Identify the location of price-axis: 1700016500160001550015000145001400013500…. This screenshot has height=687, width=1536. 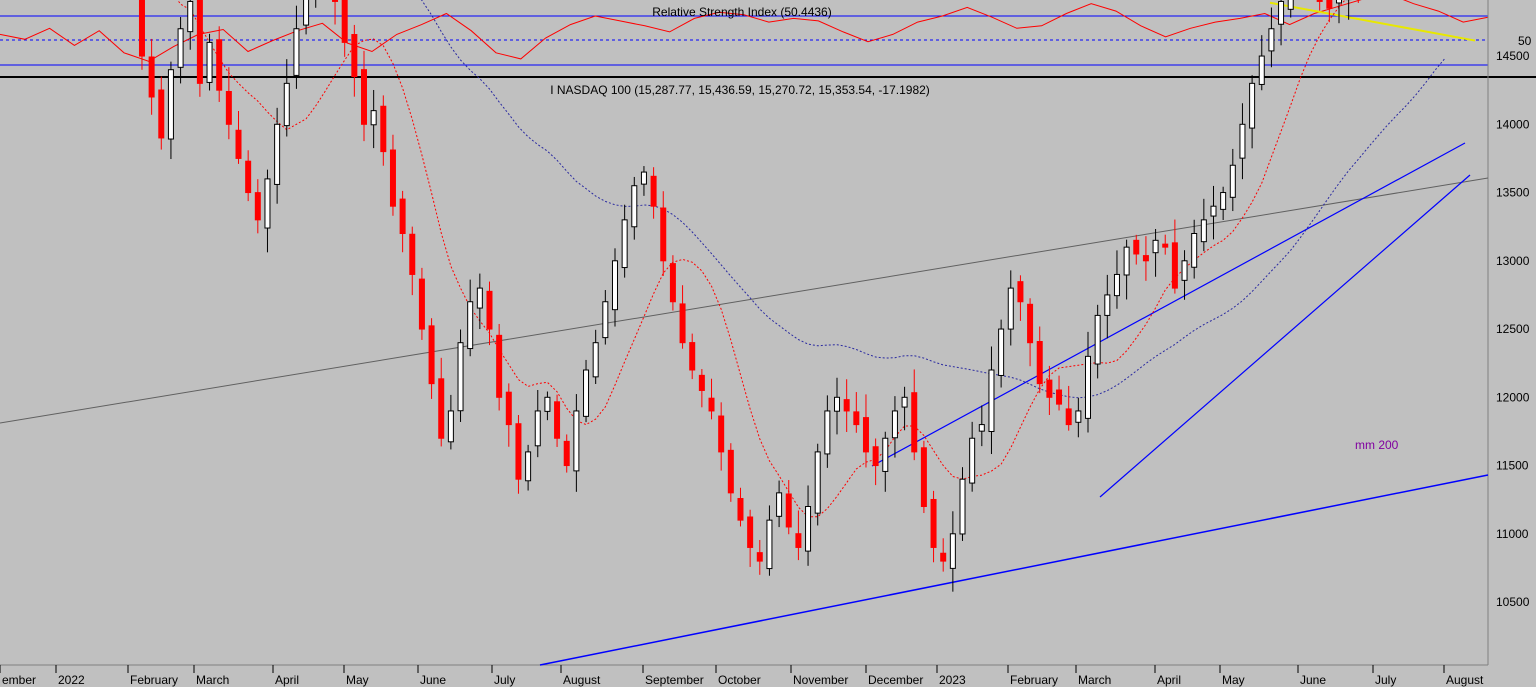
(1513, 329).